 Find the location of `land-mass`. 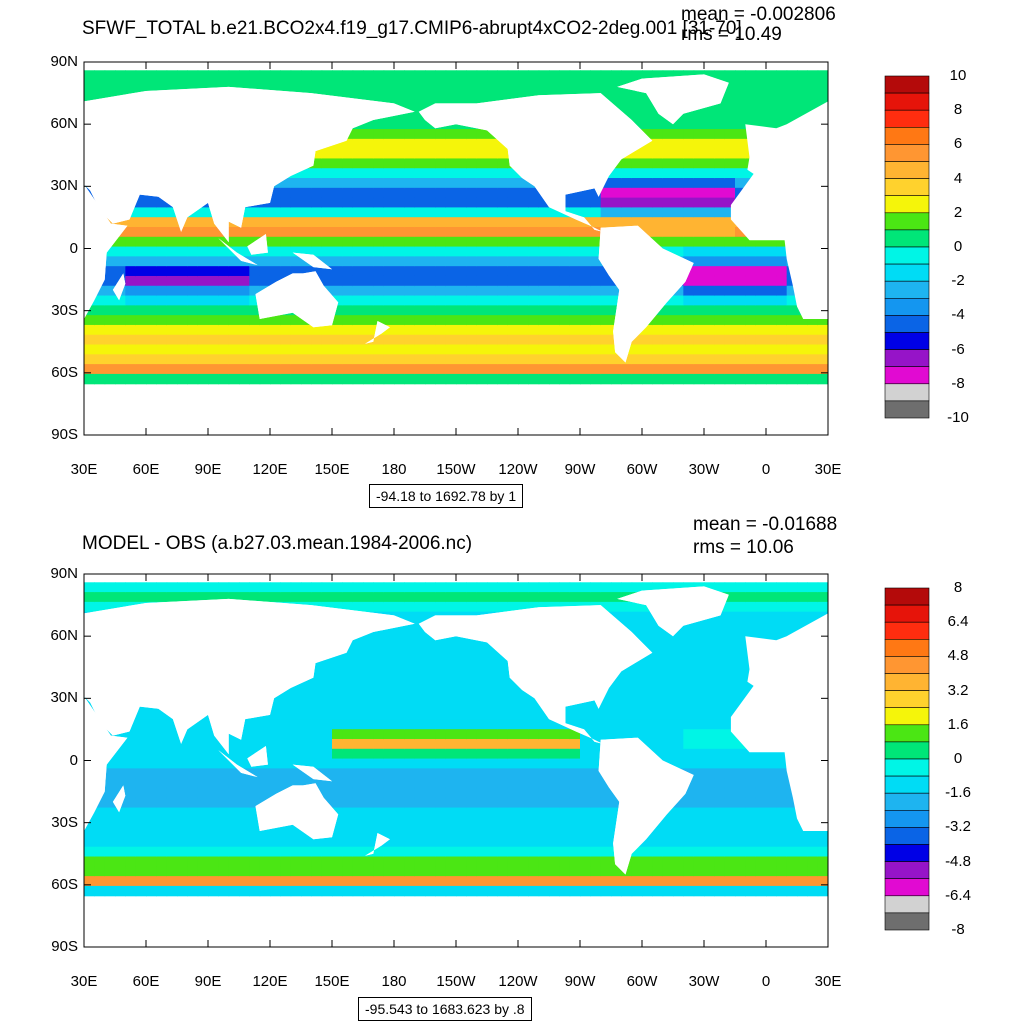

land-mass is located at coordinates (106, 763).